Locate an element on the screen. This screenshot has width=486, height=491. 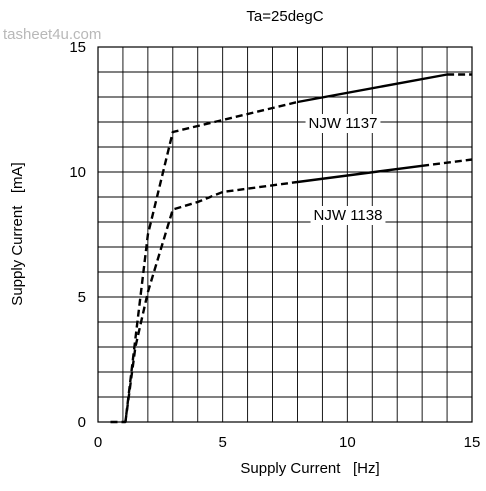
y-tick-label: 15 is located at coordinates (77, 47).